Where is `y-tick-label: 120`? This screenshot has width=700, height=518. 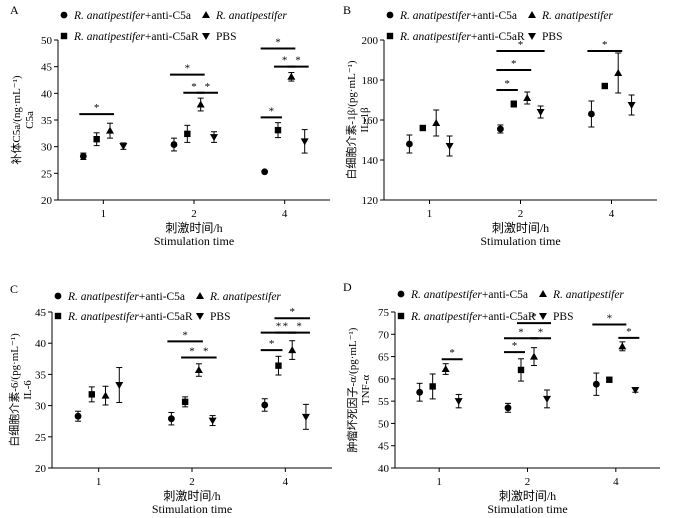
y-tick-label: 120 is located at coordinates (370, 201).